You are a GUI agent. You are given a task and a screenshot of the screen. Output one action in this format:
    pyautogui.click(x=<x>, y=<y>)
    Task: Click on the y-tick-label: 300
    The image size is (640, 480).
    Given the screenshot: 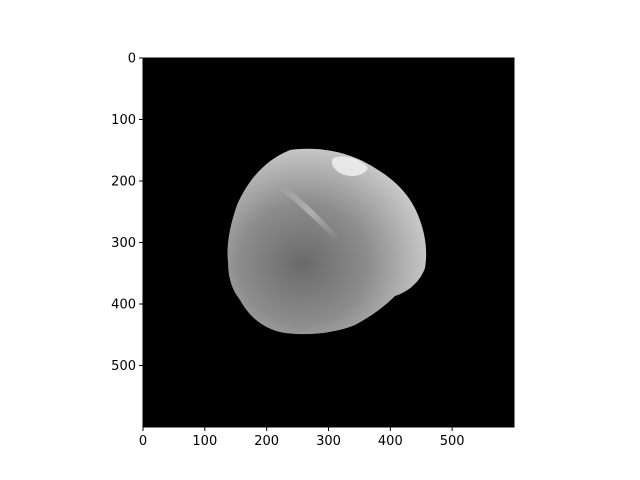 What is the action you would take?
    pyautogui.click(x=123, y=243)
    